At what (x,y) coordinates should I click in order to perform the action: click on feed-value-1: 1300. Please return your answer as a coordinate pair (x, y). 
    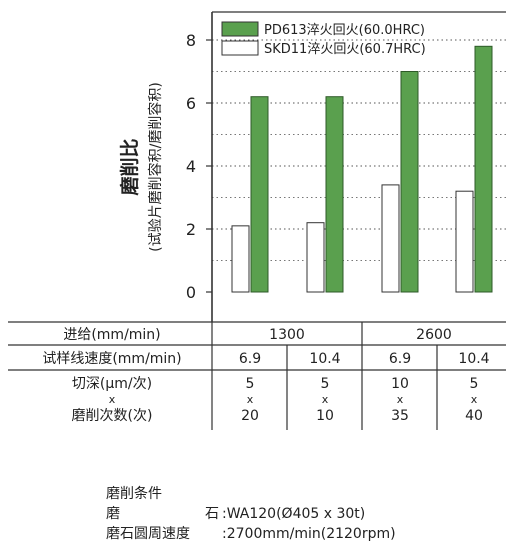
    Looking at the image, I should click on (287, 335).